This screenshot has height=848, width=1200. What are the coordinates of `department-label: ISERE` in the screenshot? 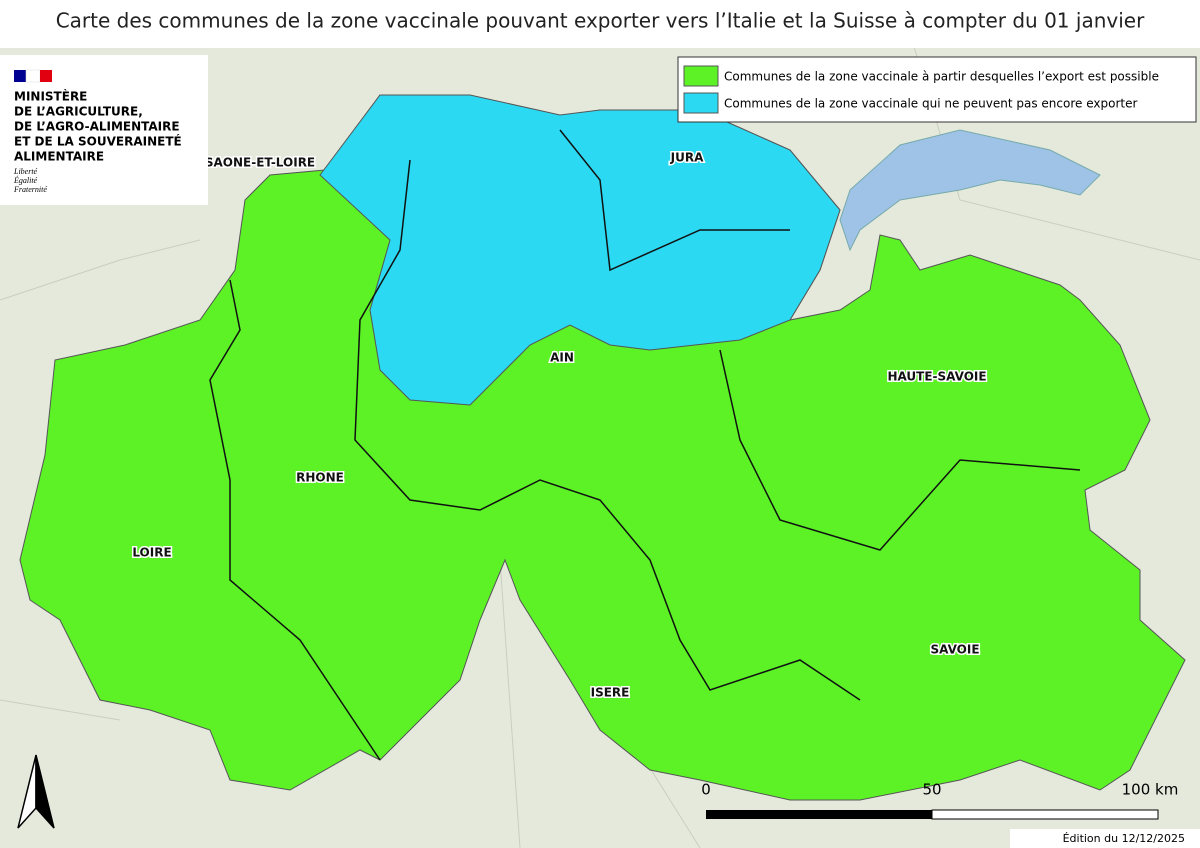 It's located at (610, 693).